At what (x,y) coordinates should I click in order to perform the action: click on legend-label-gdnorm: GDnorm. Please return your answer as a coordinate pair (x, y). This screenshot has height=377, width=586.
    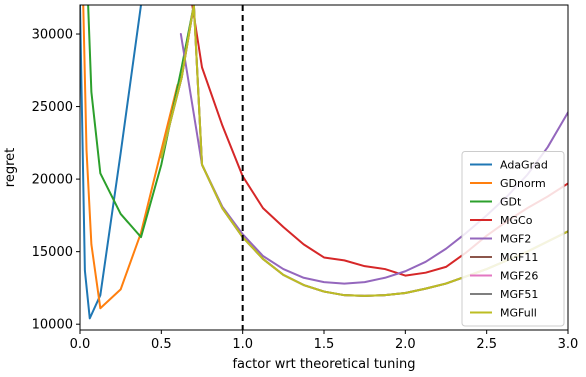
    Looking at the image, I should click on (523, 183).